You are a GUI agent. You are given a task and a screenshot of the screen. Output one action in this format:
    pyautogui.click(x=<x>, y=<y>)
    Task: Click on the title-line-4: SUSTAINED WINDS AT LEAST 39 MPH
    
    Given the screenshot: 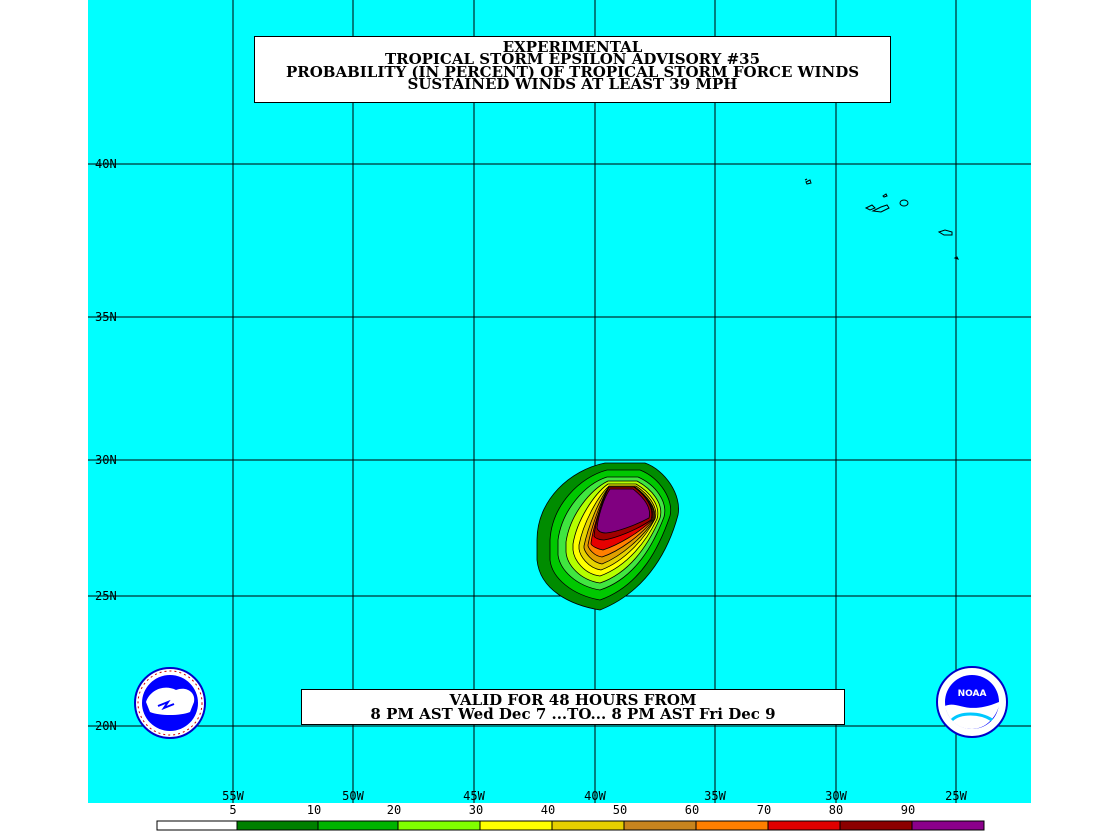 What is the action you would take?
    pyautogui.click(x=572, y=84)
    